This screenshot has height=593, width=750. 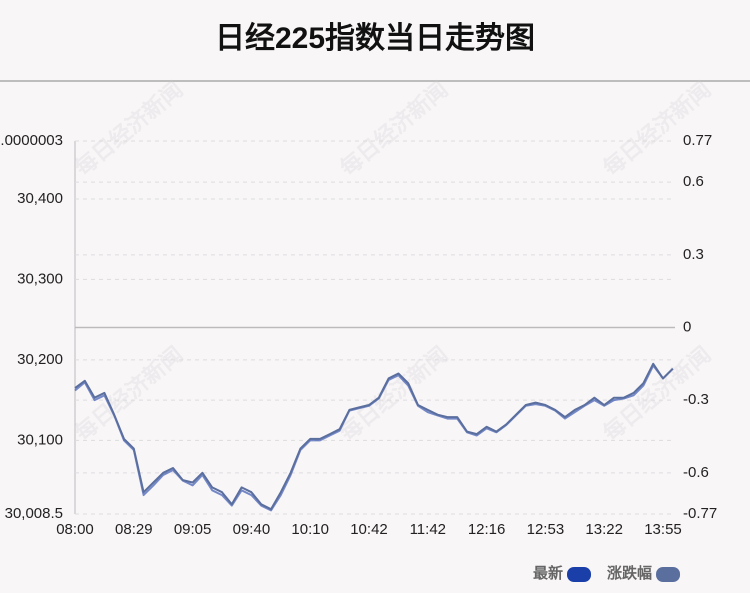 I want to click on y-tick-label: 30,200, so click(x=40, y=359).